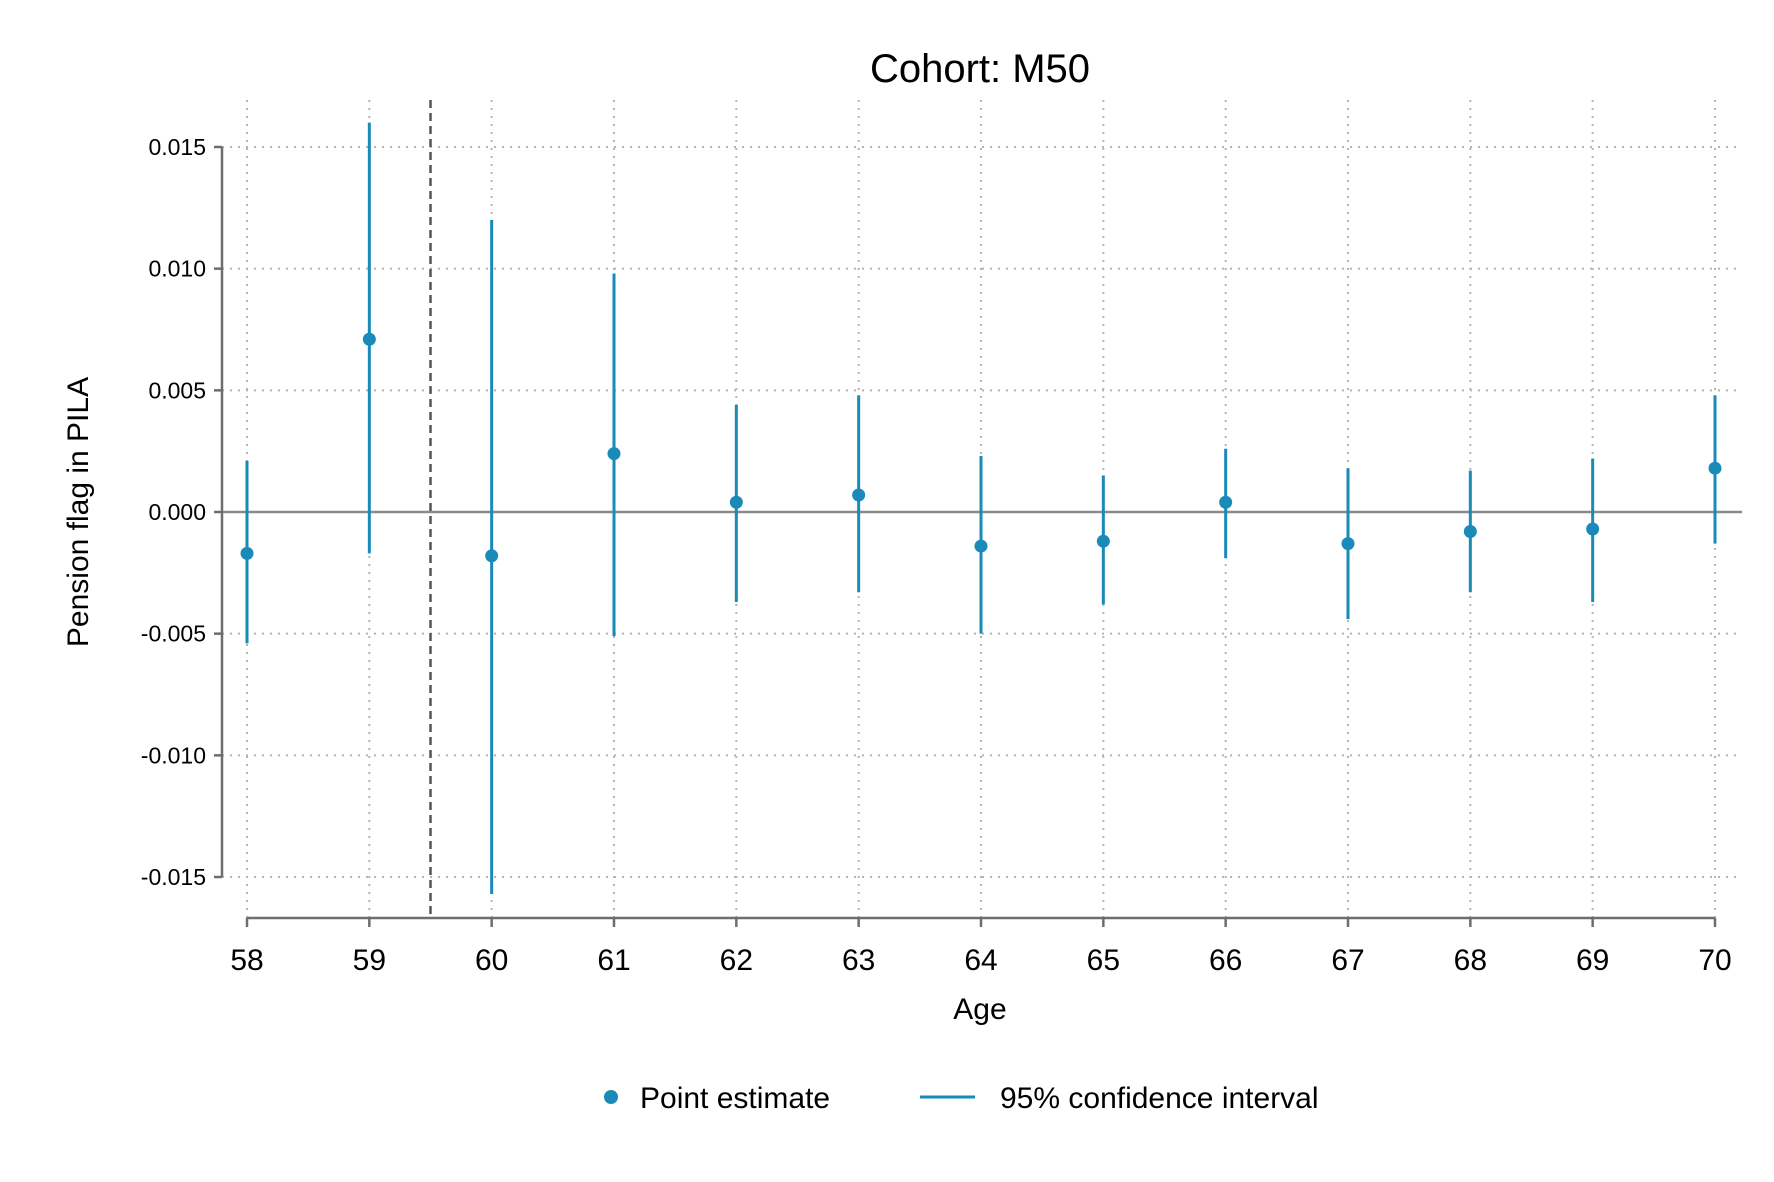  What do you see at coordinates (1159, 1098) in the screenshot?
I see `legend-ci-label: 95% confidence interval` at bounding box center [1159, 1098].